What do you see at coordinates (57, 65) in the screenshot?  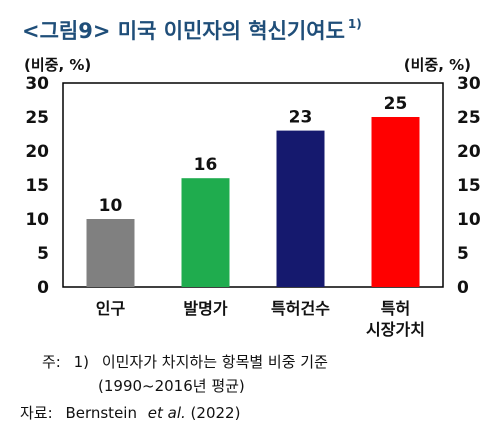 I see `left-axis-unit-label: (비중, %)` at bounding box center [57, 65].